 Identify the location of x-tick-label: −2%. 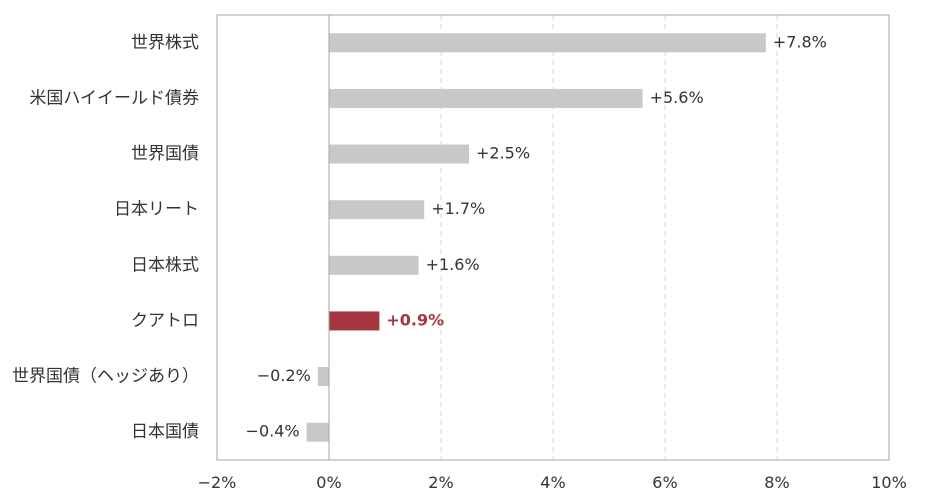
(217, 482).